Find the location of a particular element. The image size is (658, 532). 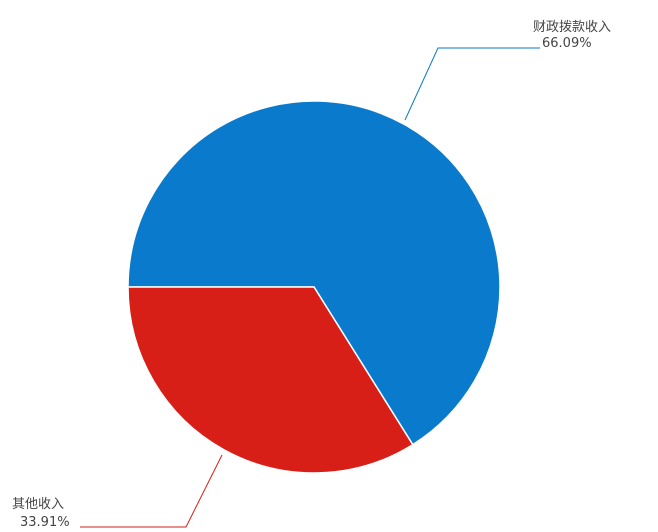

slice-label-name-1: 其他收入 is located at coordinates (38, 504).